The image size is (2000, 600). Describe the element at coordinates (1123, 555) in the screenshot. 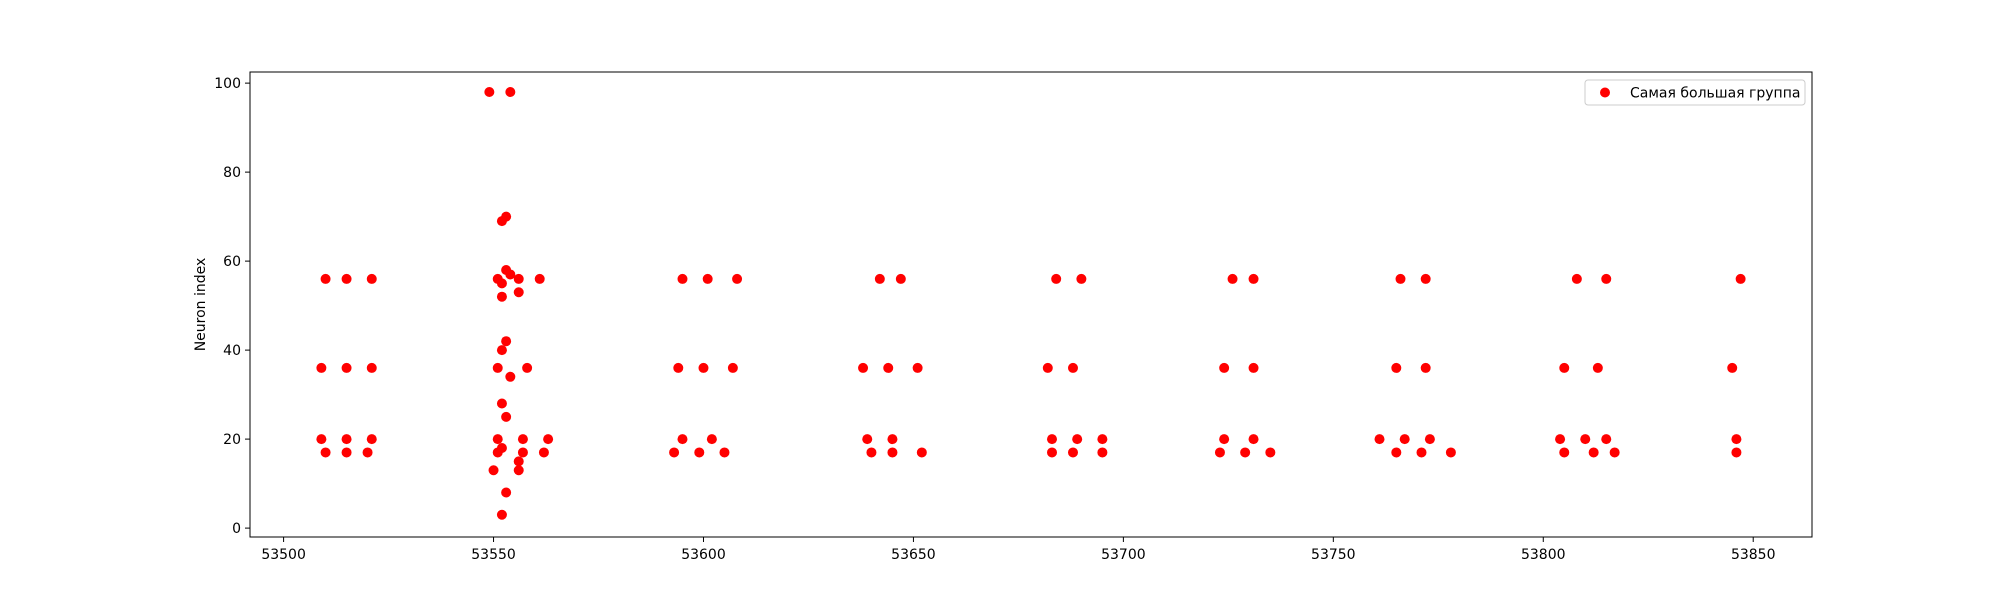

I see `x-tick-label: 53700` at that location.